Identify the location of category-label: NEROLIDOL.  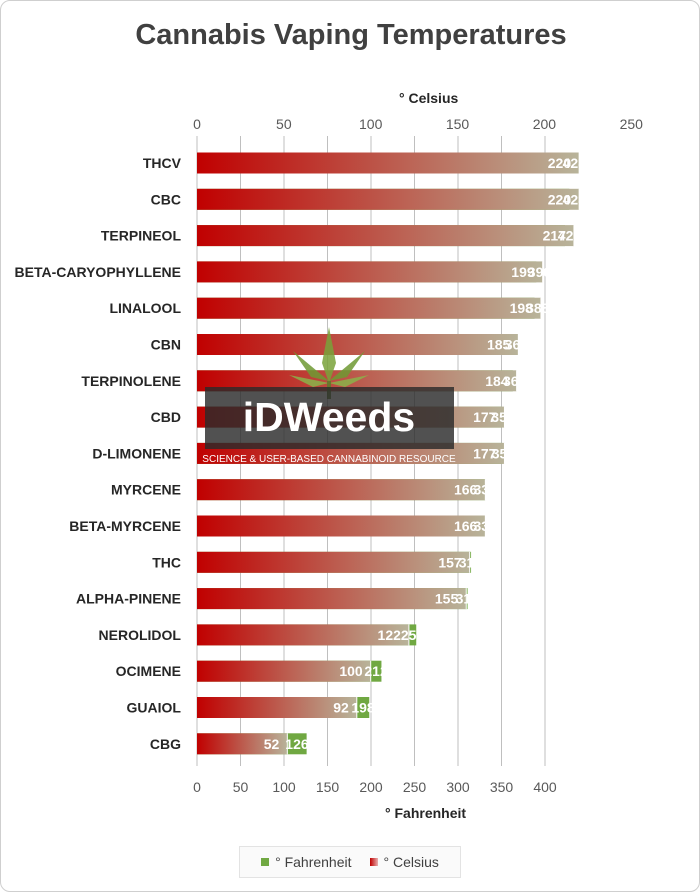
(140, 635).